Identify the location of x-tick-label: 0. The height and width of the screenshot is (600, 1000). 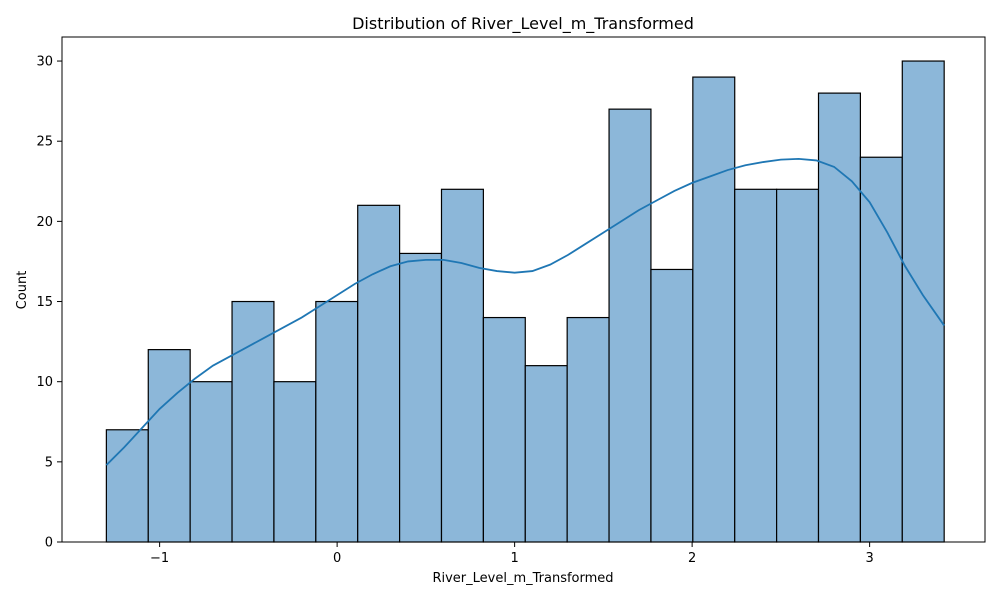
(337, 558).